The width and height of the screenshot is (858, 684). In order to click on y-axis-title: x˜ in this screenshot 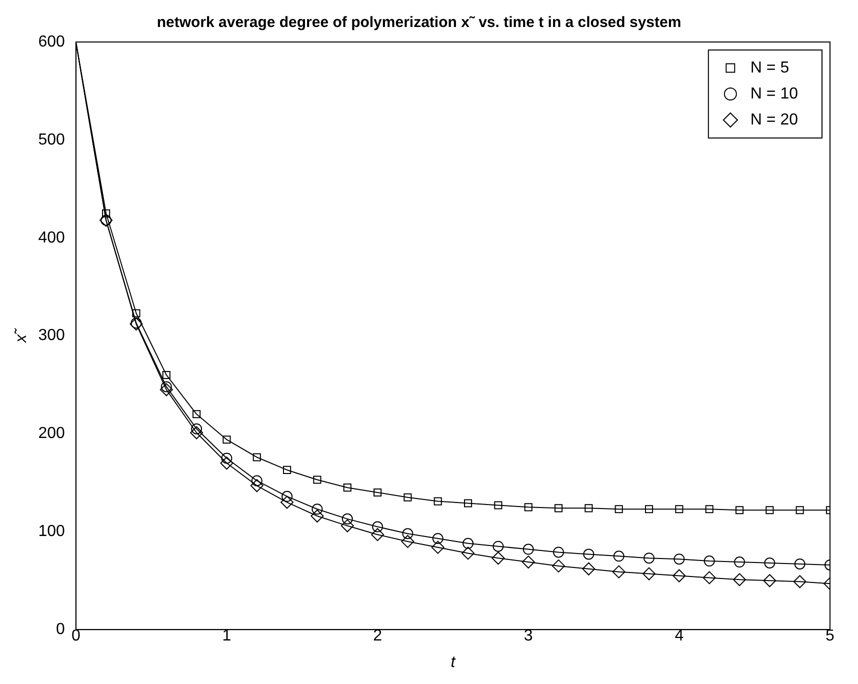, I will do `click(21, 335)`.